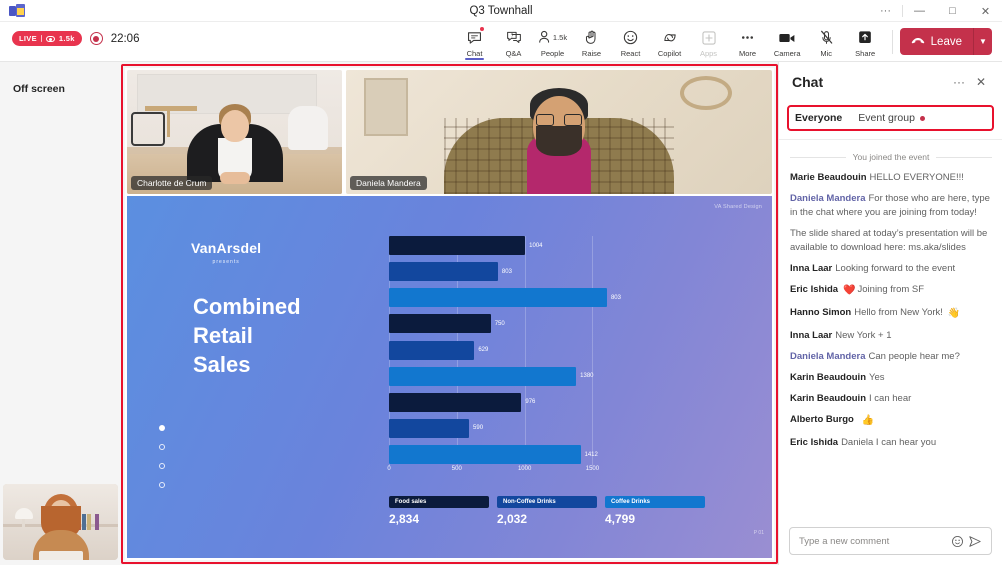  What do you see at coordinates (747, 41) in the screenshot?
I see `tool-more: More` at bounding box center [747, 41].